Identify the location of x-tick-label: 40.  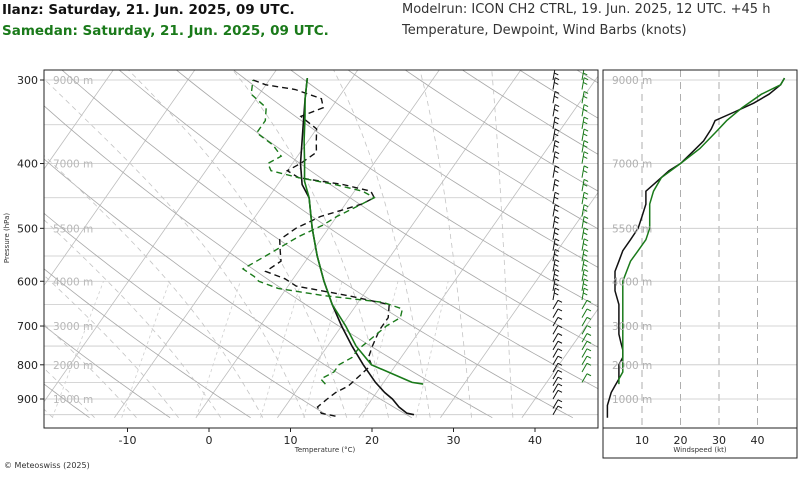
(535, 440).